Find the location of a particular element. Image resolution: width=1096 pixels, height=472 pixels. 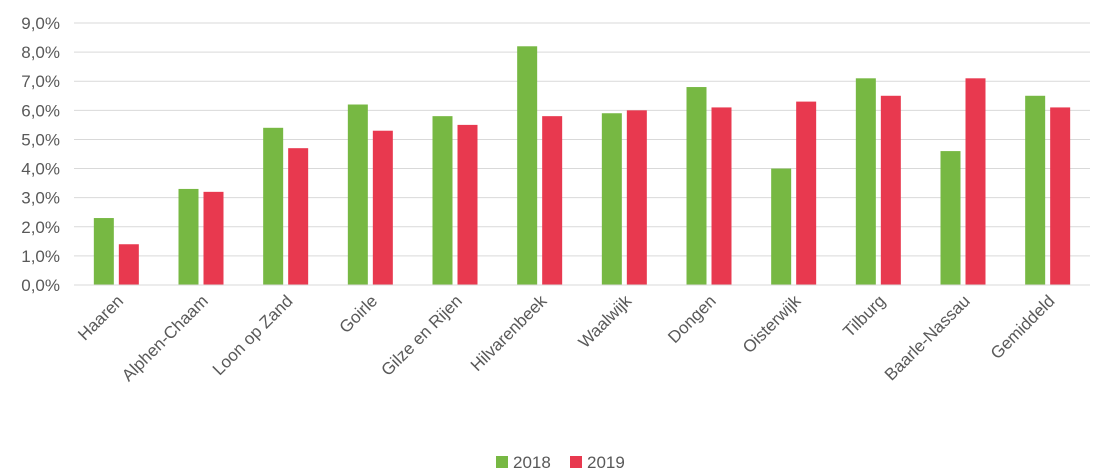

legend-label: 2019 is located at coordinates (606, 462).